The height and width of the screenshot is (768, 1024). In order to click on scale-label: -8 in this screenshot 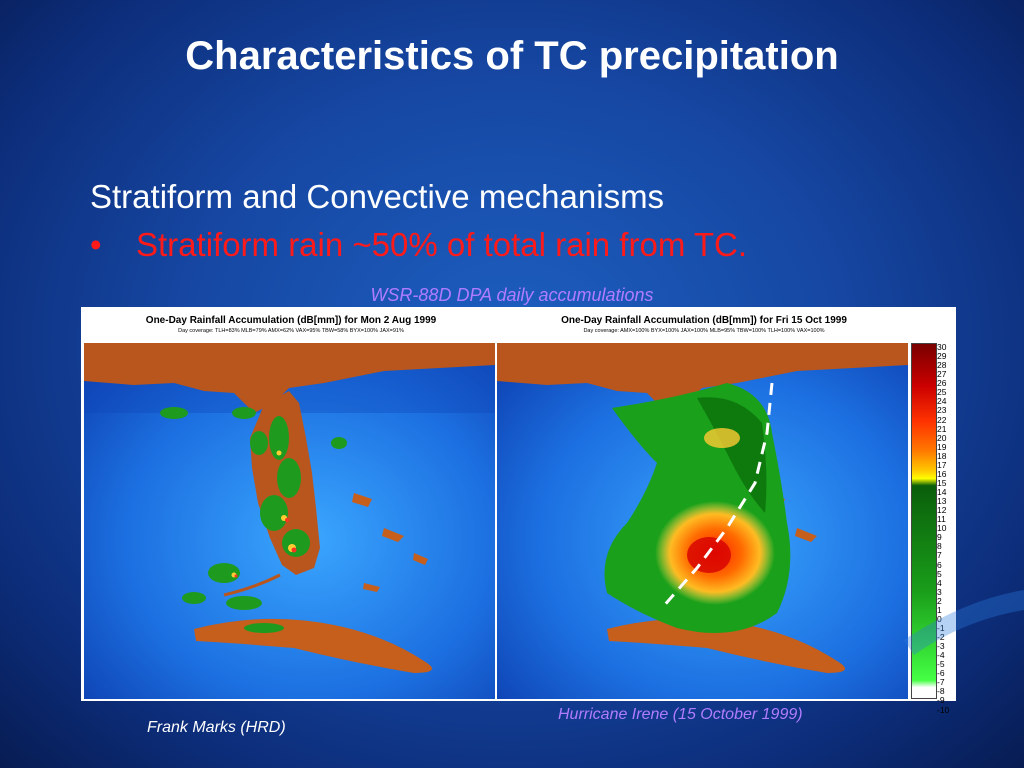, I will do `click(941, 691)`.